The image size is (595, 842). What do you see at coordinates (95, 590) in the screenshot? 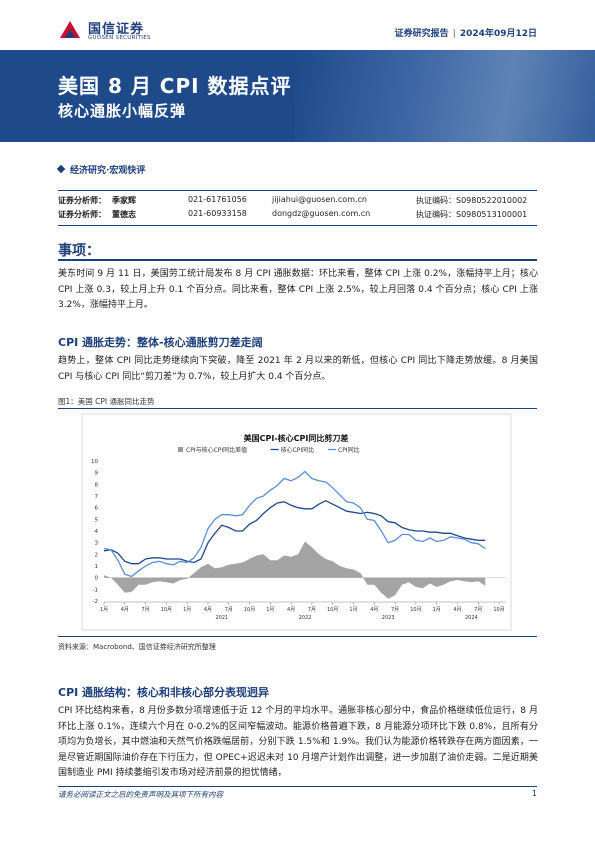
I see `y-tick-label: -1` at bounding box center [95, 590].